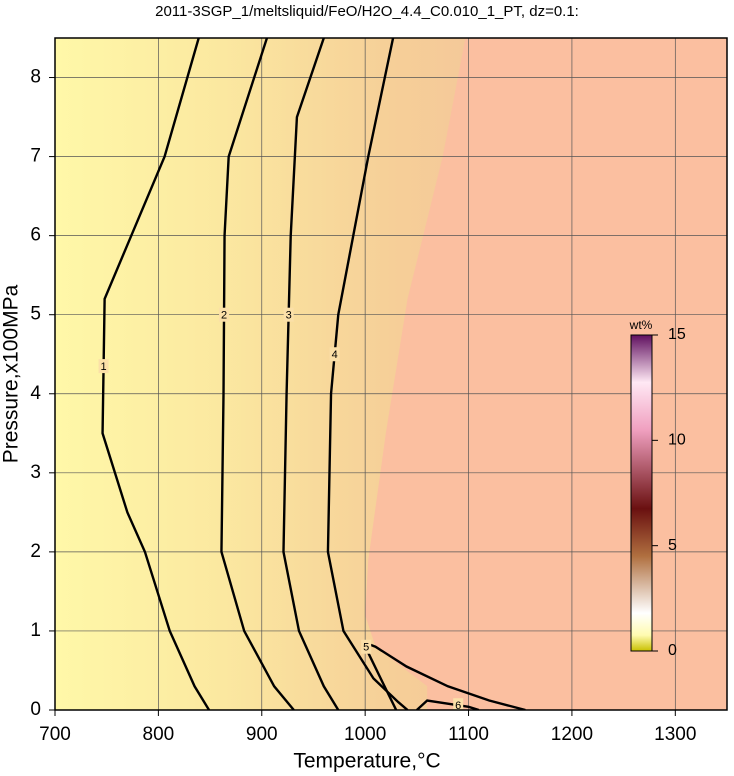  I want to click on x-tick-label: 1200, so click(572, 734).